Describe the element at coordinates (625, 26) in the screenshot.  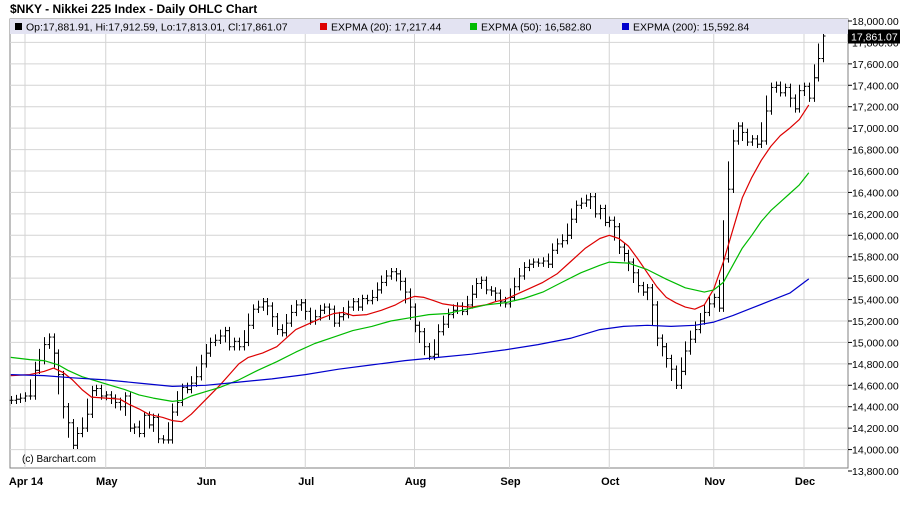
I see `ema200-legend-swatch` at that location.